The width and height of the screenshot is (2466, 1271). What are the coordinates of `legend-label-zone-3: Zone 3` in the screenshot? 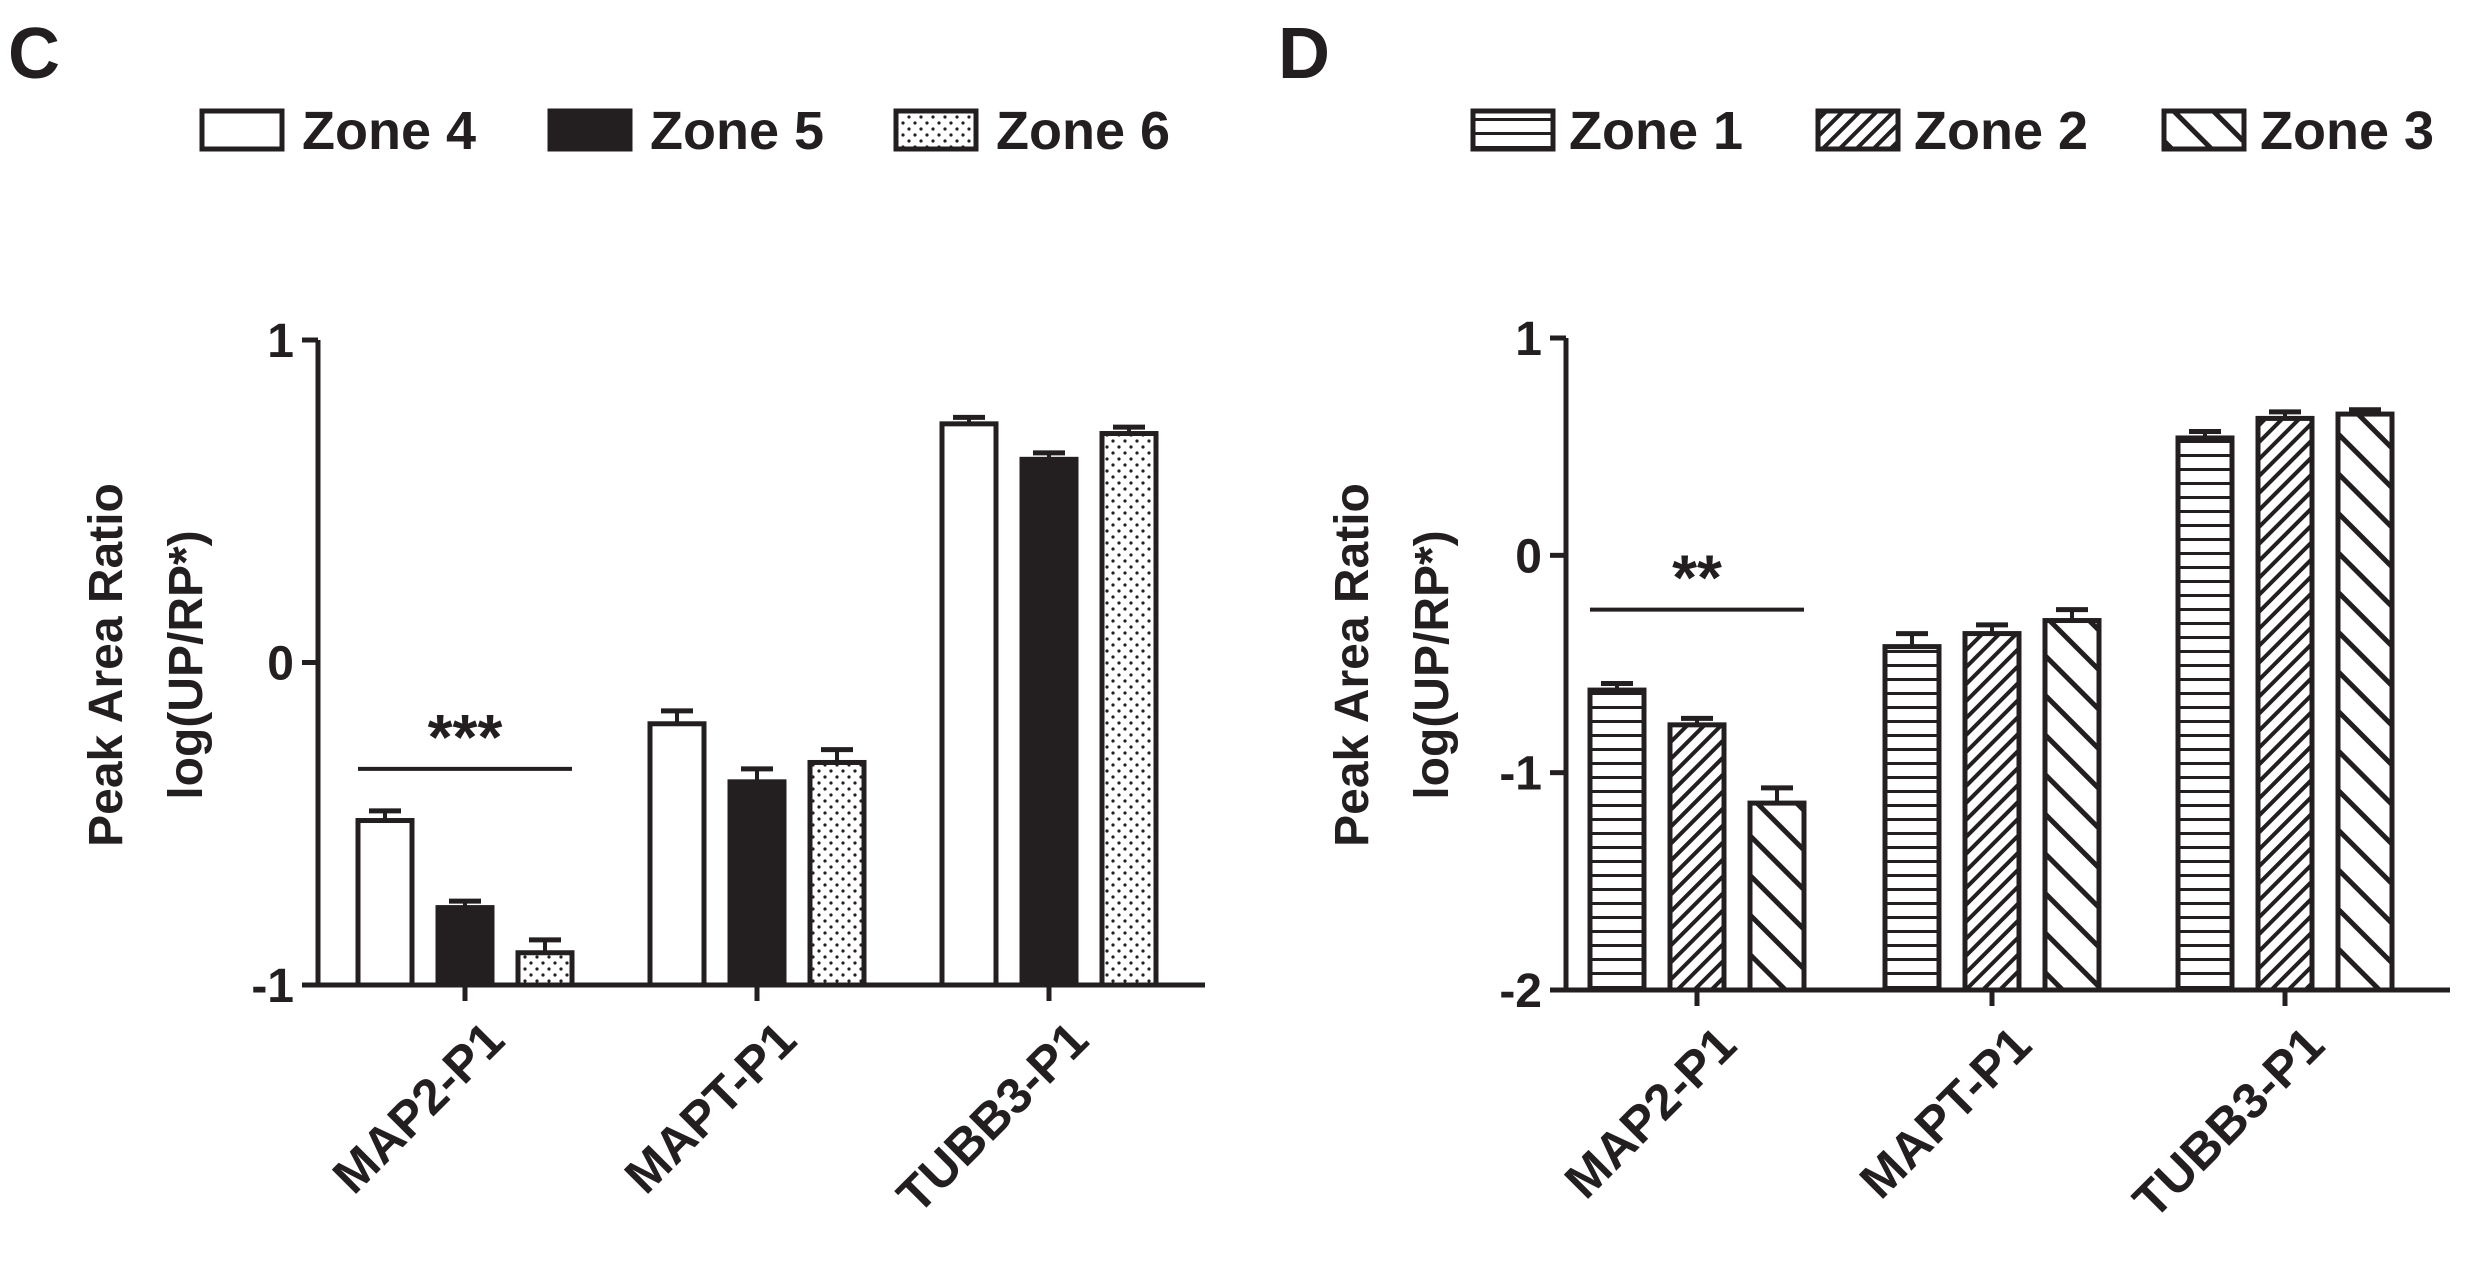 It's located at (2347, 131).